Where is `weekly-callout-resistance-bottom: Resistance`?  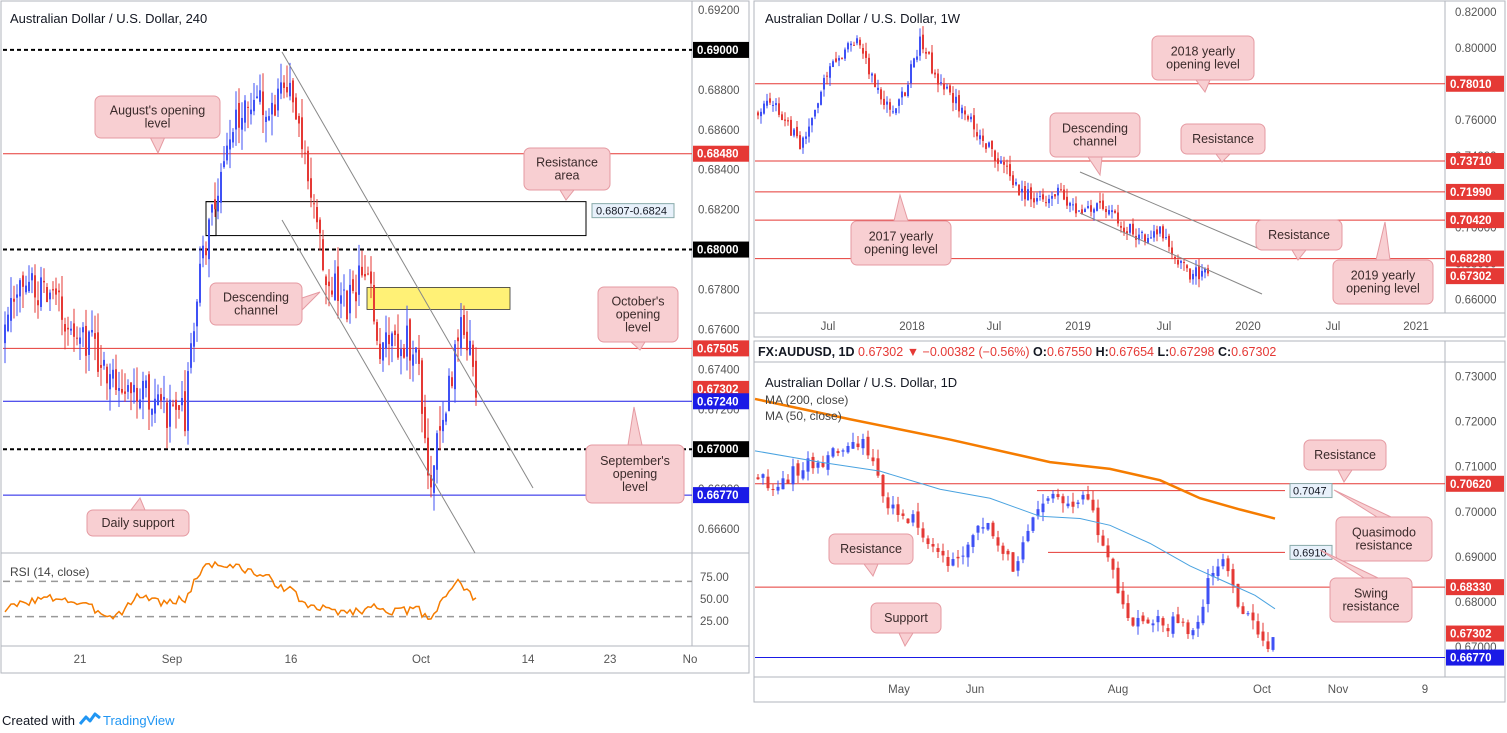 weekly-callout-resistance-bottom: Resistance is located at coordinates (1299, 235).